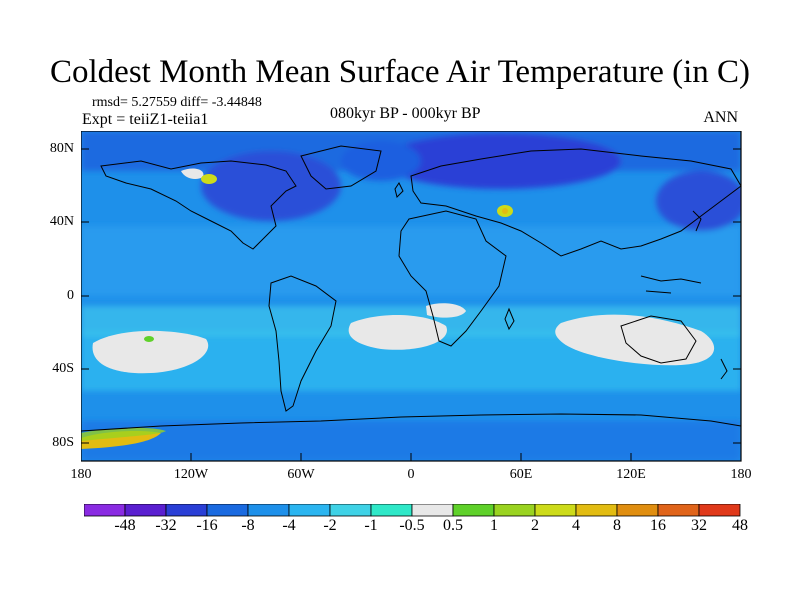  Describe the element at coordinates (302, 343) in the screenshot. I see `south-america-outline` at that location.